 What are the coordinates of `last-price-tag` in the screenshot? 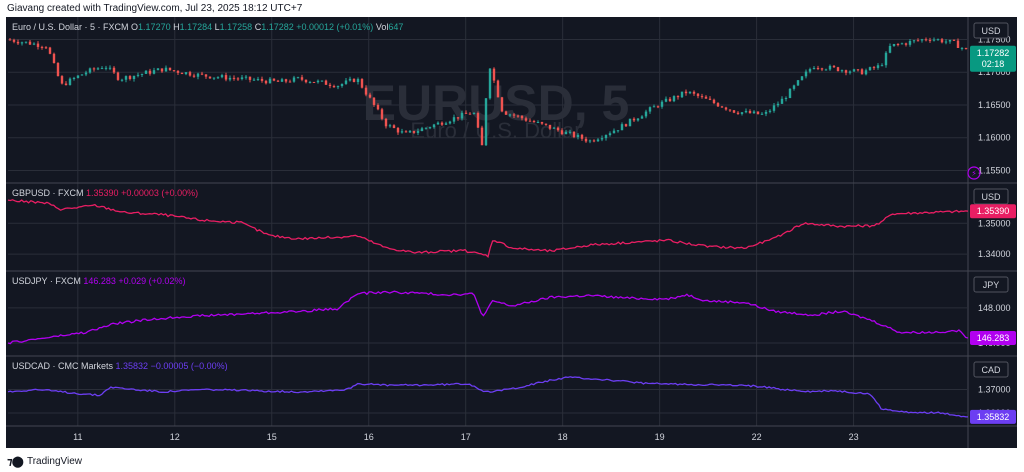 It's located at (993, 58).